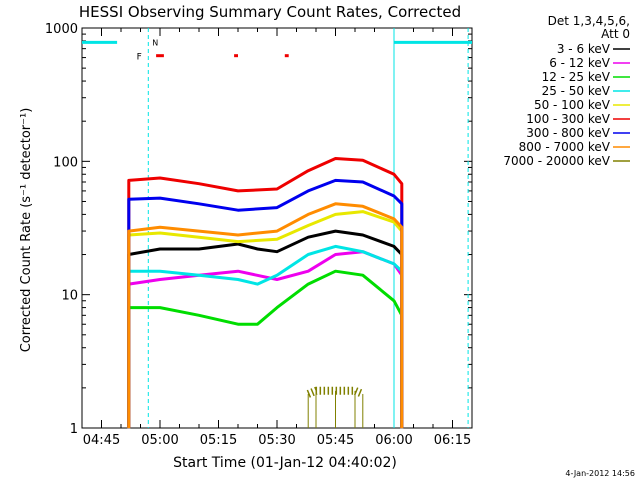 Image resolution: width=640 pixels, height=480 pixels. I want to click on flag-f-label: F, so click(139, 58).